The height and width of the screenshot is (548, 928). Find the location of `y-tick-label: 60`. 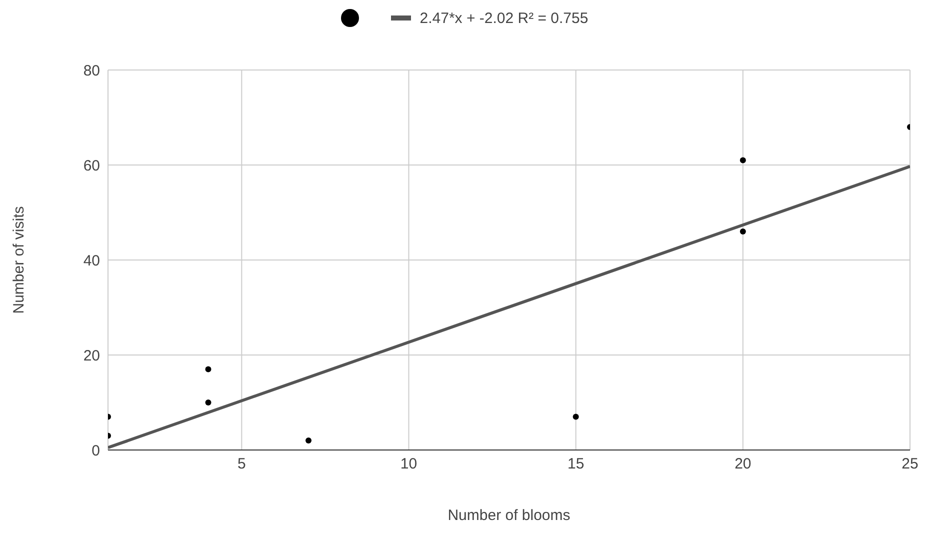

y-tick-label: 60 is located at coordinates (91, 165).